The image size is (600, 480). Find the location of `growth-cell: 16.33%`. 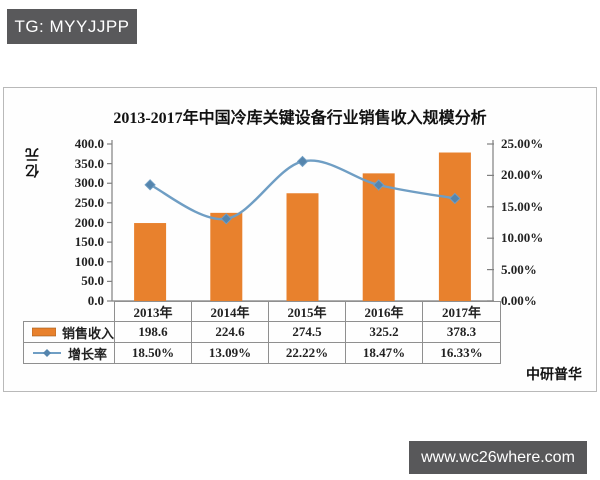

growth-cell: 16.33% is located at coordinates (462, 353).